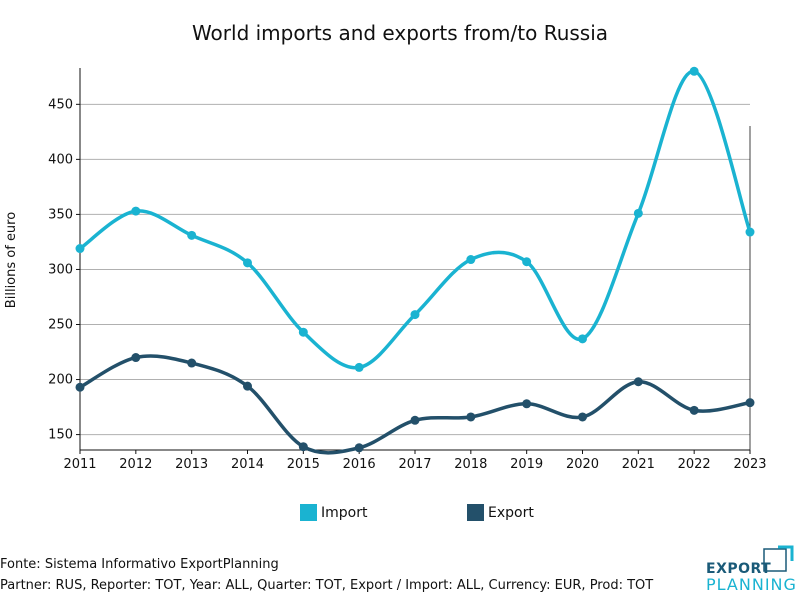 This screenshot has height=600, width=800. Describe the element at coordinates (415, 404) in the screenshot. I see `series-line-export` at that location.